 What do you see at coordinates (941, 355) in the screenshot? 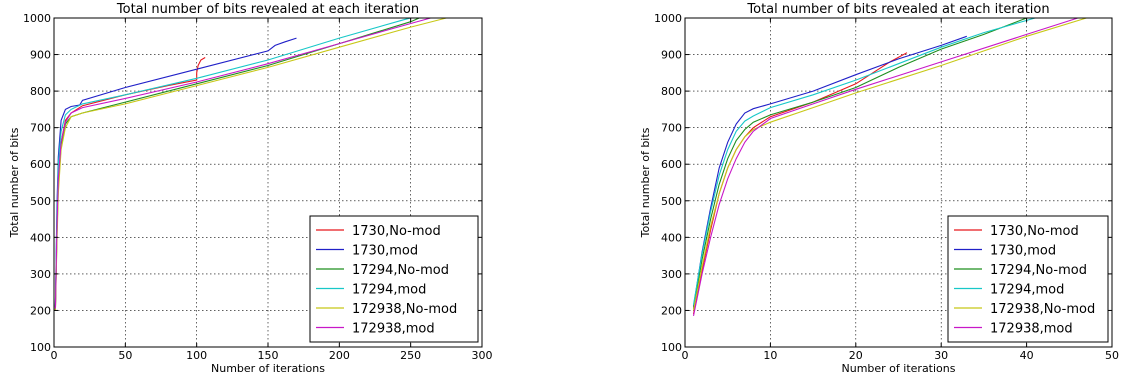
I see `x-tick-label: 30` at bounding box center [941, 355].